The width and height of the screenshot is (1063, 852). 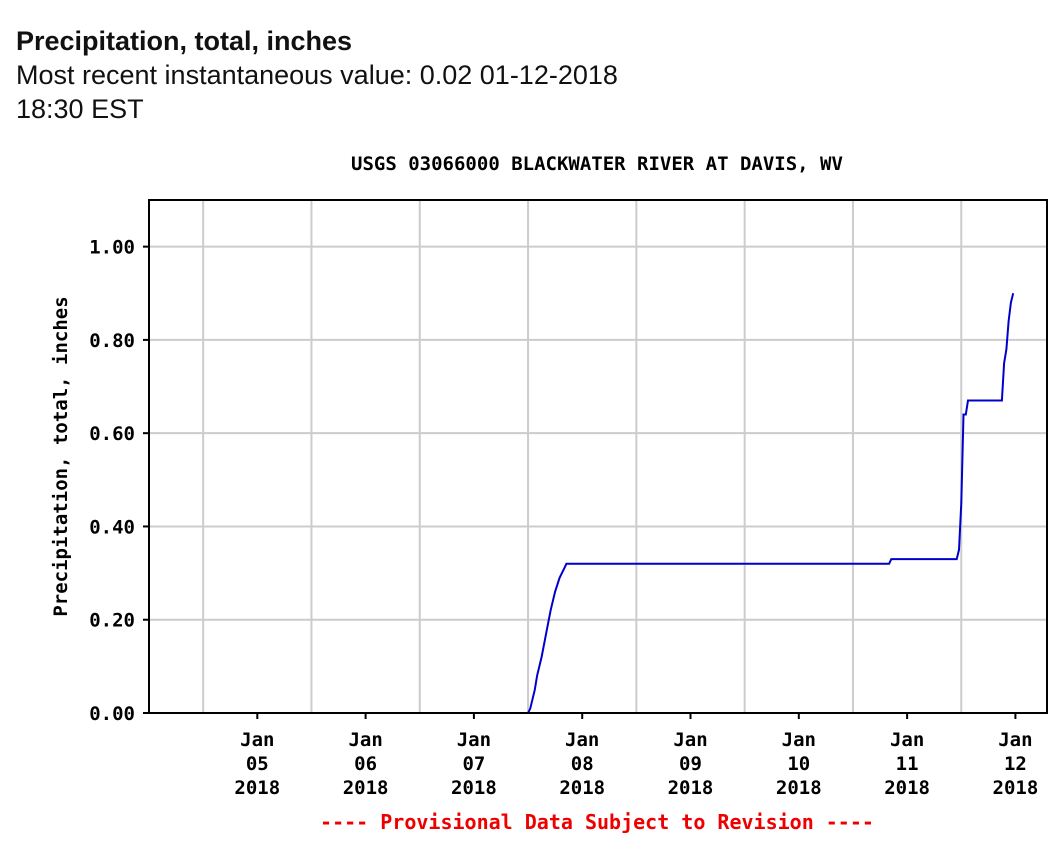 What do you see at coordinates (112, 248) in the screenshot?
I see `y-tick-label: 1.00` at bounding box center [112, 248].